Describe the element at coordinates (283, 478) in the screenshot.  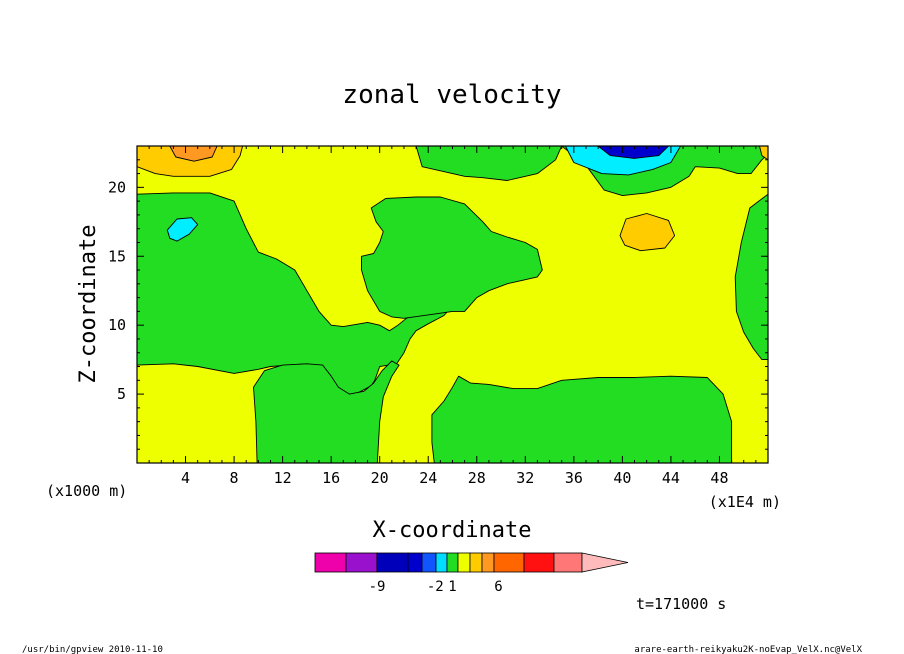
I see `x-tick-label: 12` at that location.